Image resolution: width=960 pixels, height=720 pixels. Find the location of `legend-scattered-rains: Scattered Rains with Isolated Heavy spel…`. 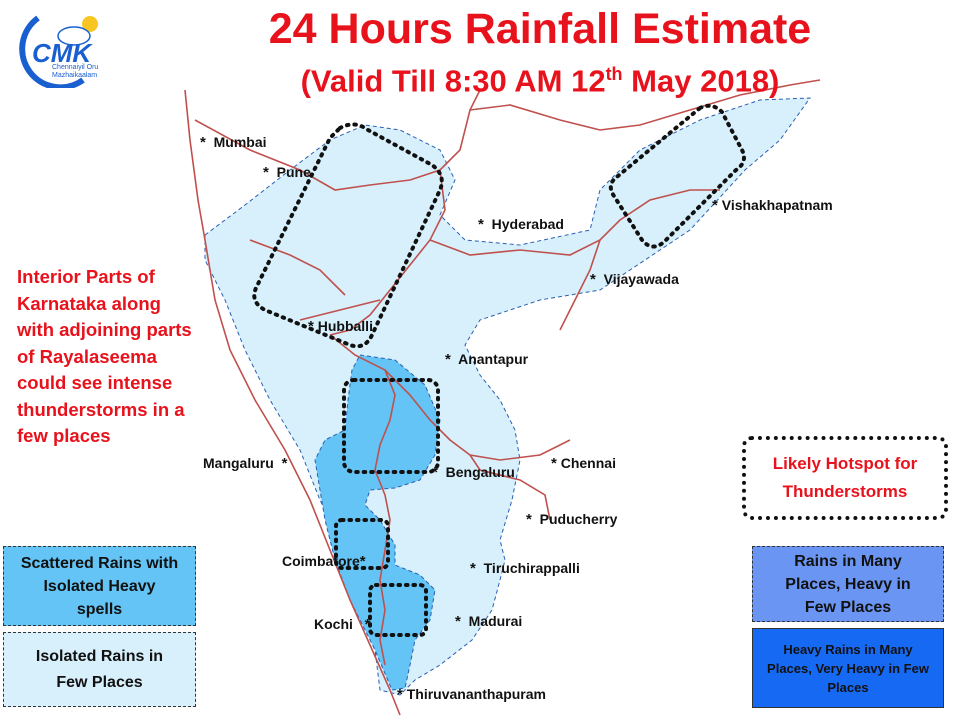

legend-scattered-rains: Scattered Rains with Isolated Heavy spel… is located at coordinates (99, 586).